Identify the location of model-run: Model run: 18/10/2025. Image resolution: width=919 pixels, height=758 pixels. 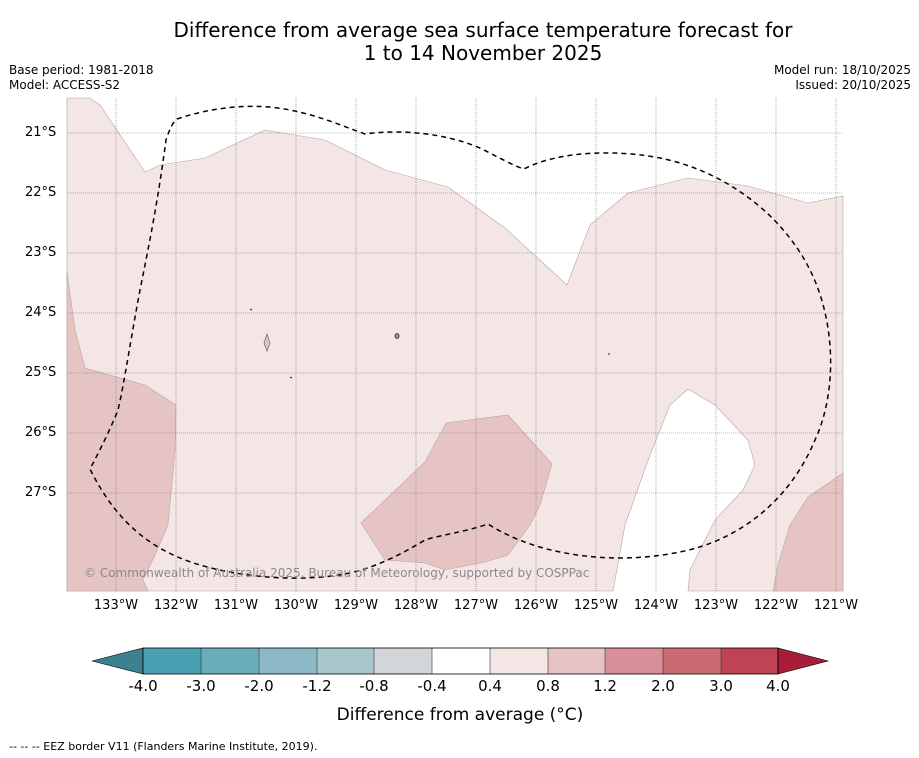
(842, 70).